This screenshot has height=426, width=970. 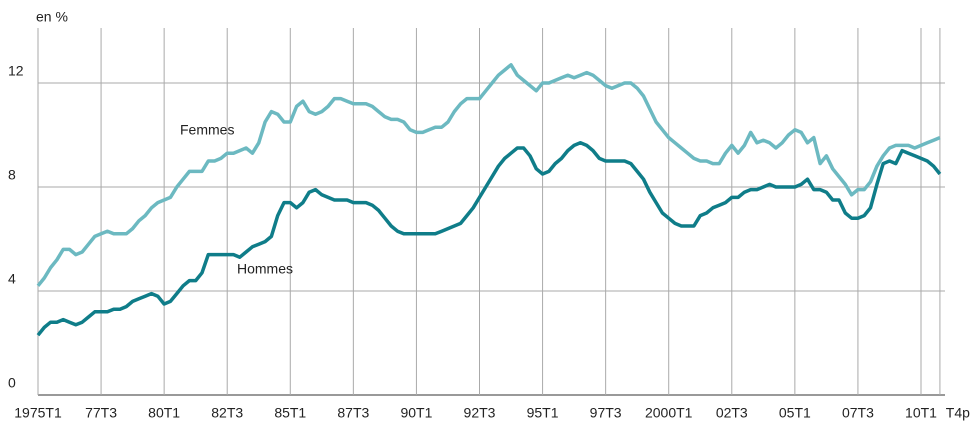 I want to click on x-tick-label: 87T3, so click(x=353, y=413).